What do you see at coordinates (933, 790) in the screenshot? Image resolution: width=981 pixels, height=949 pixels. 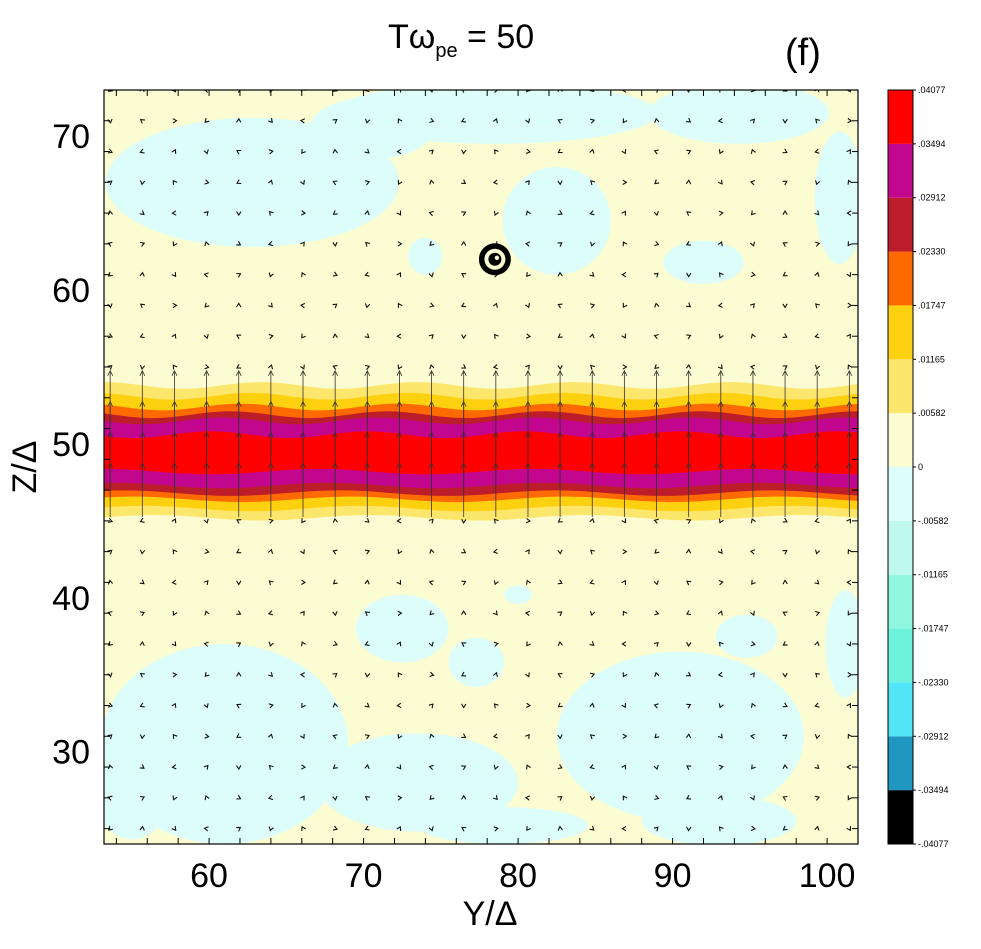 I see `colorbar-label: -.03494` at bounding box center [933, 790].